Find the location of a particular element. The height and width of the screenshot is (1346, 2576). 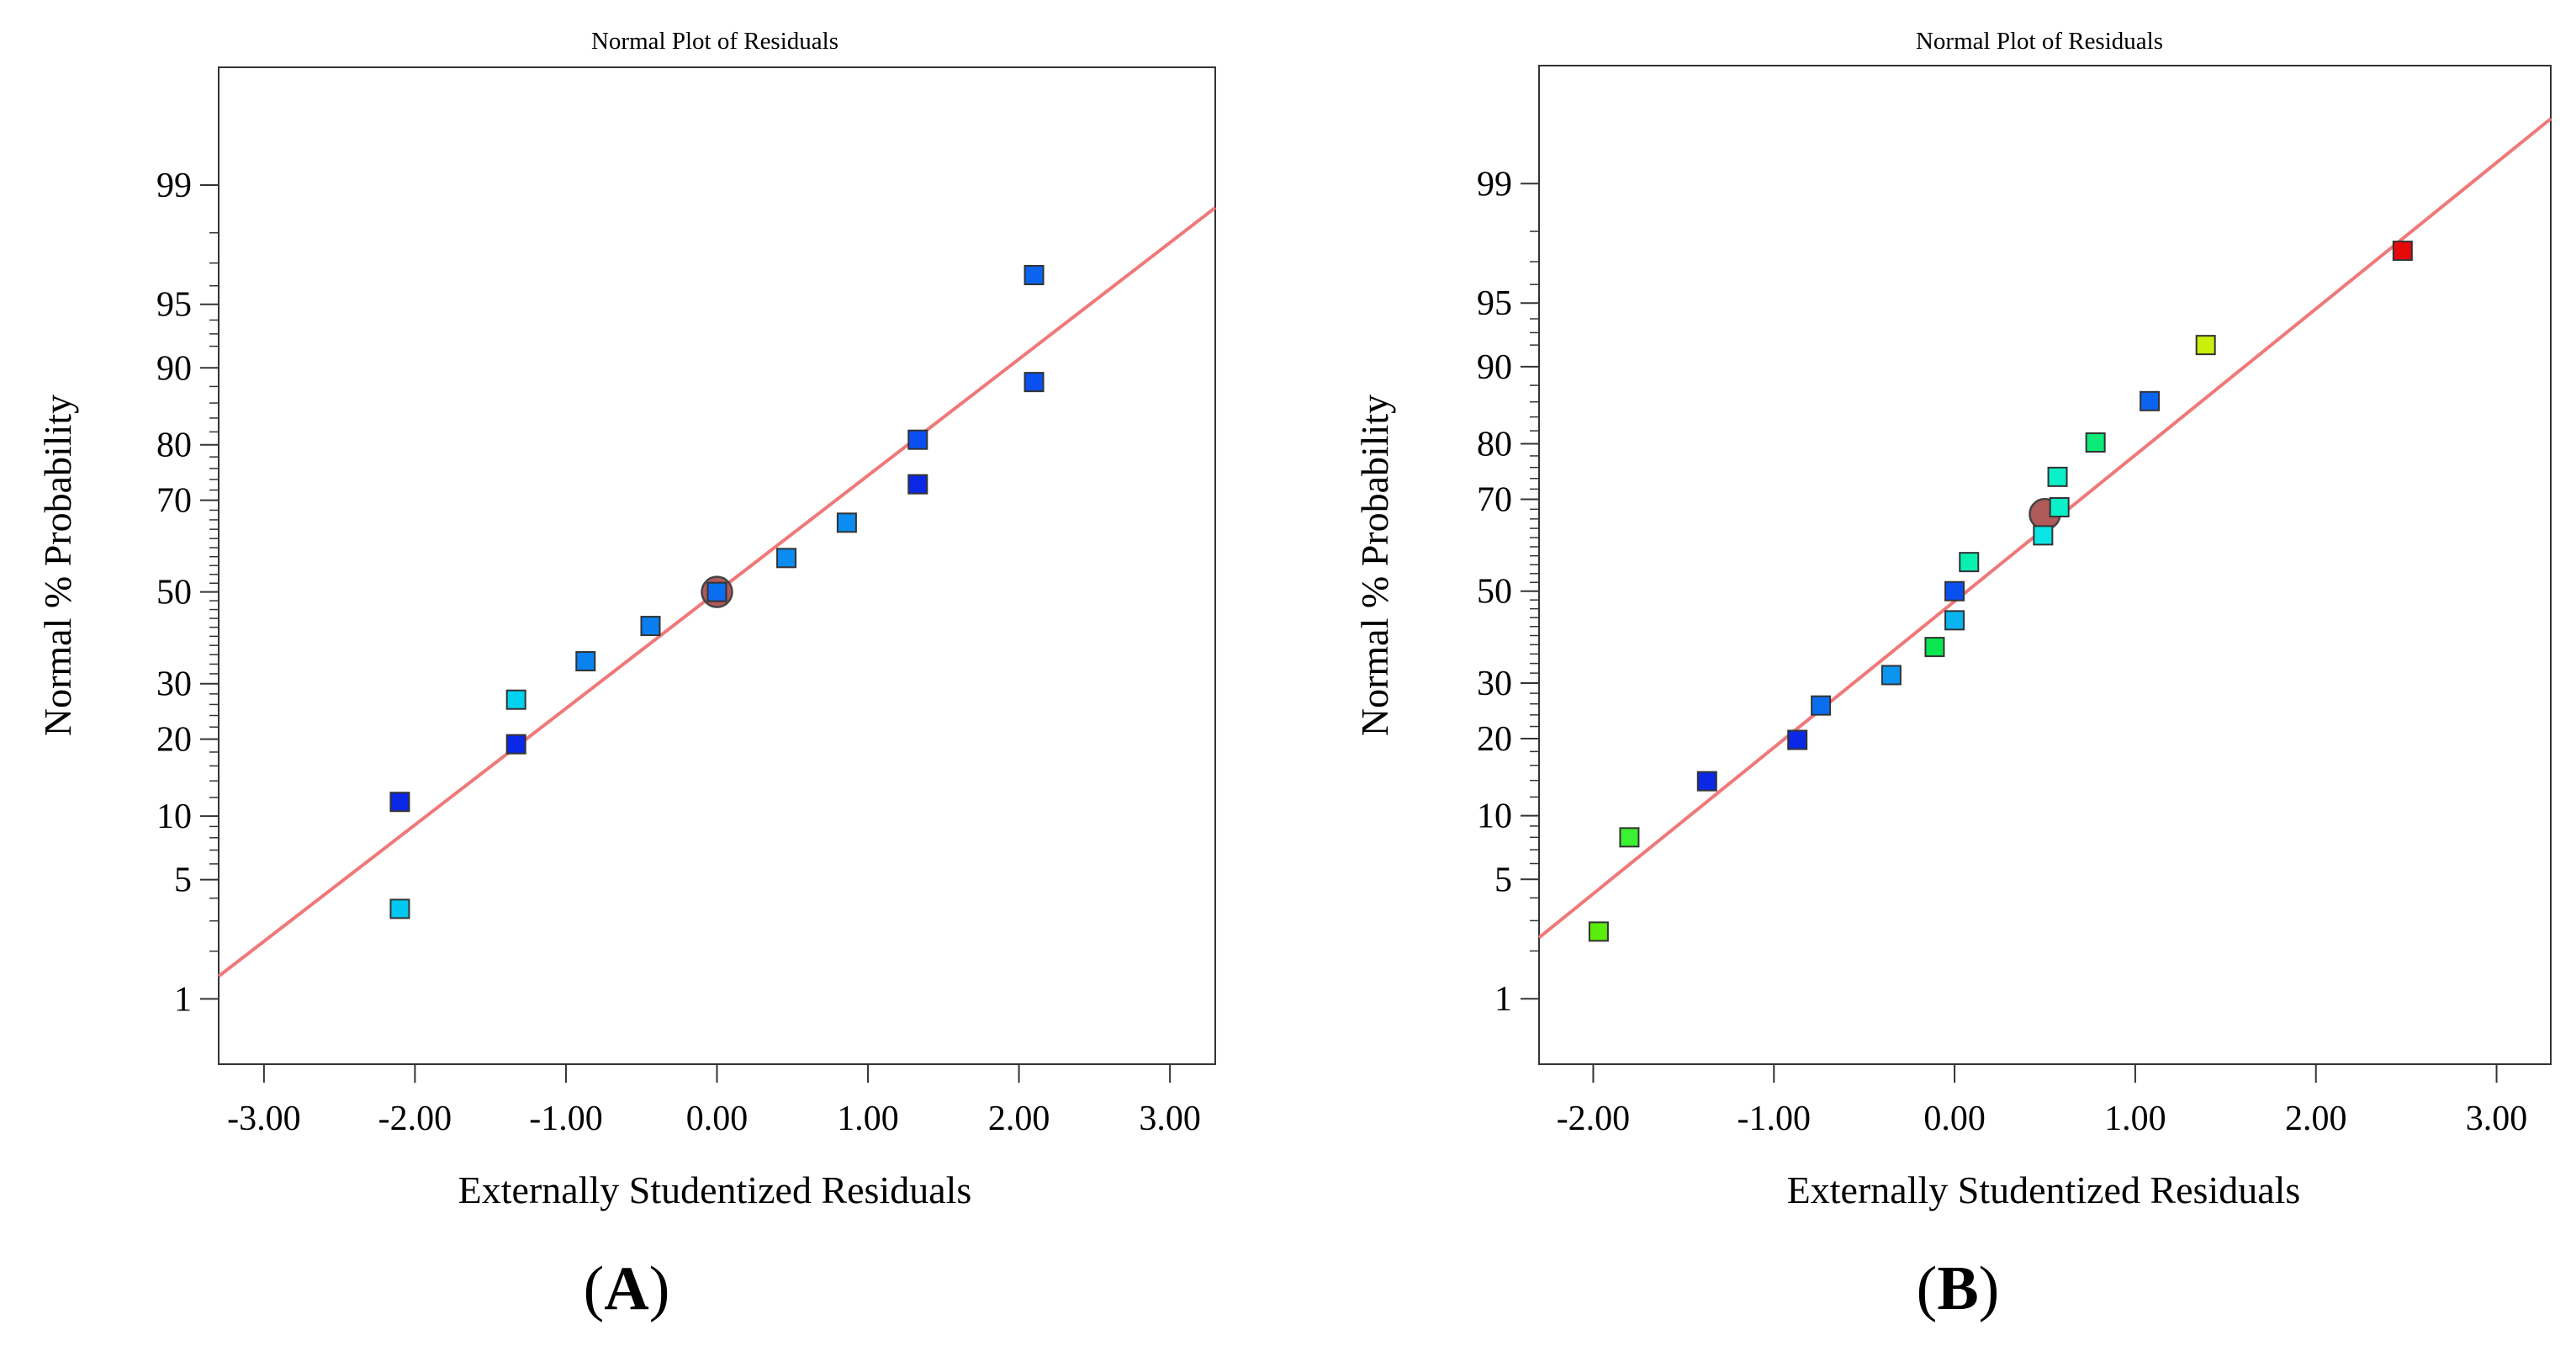

x-tick-label: -3.00 is located at coordinates (264, 1119).